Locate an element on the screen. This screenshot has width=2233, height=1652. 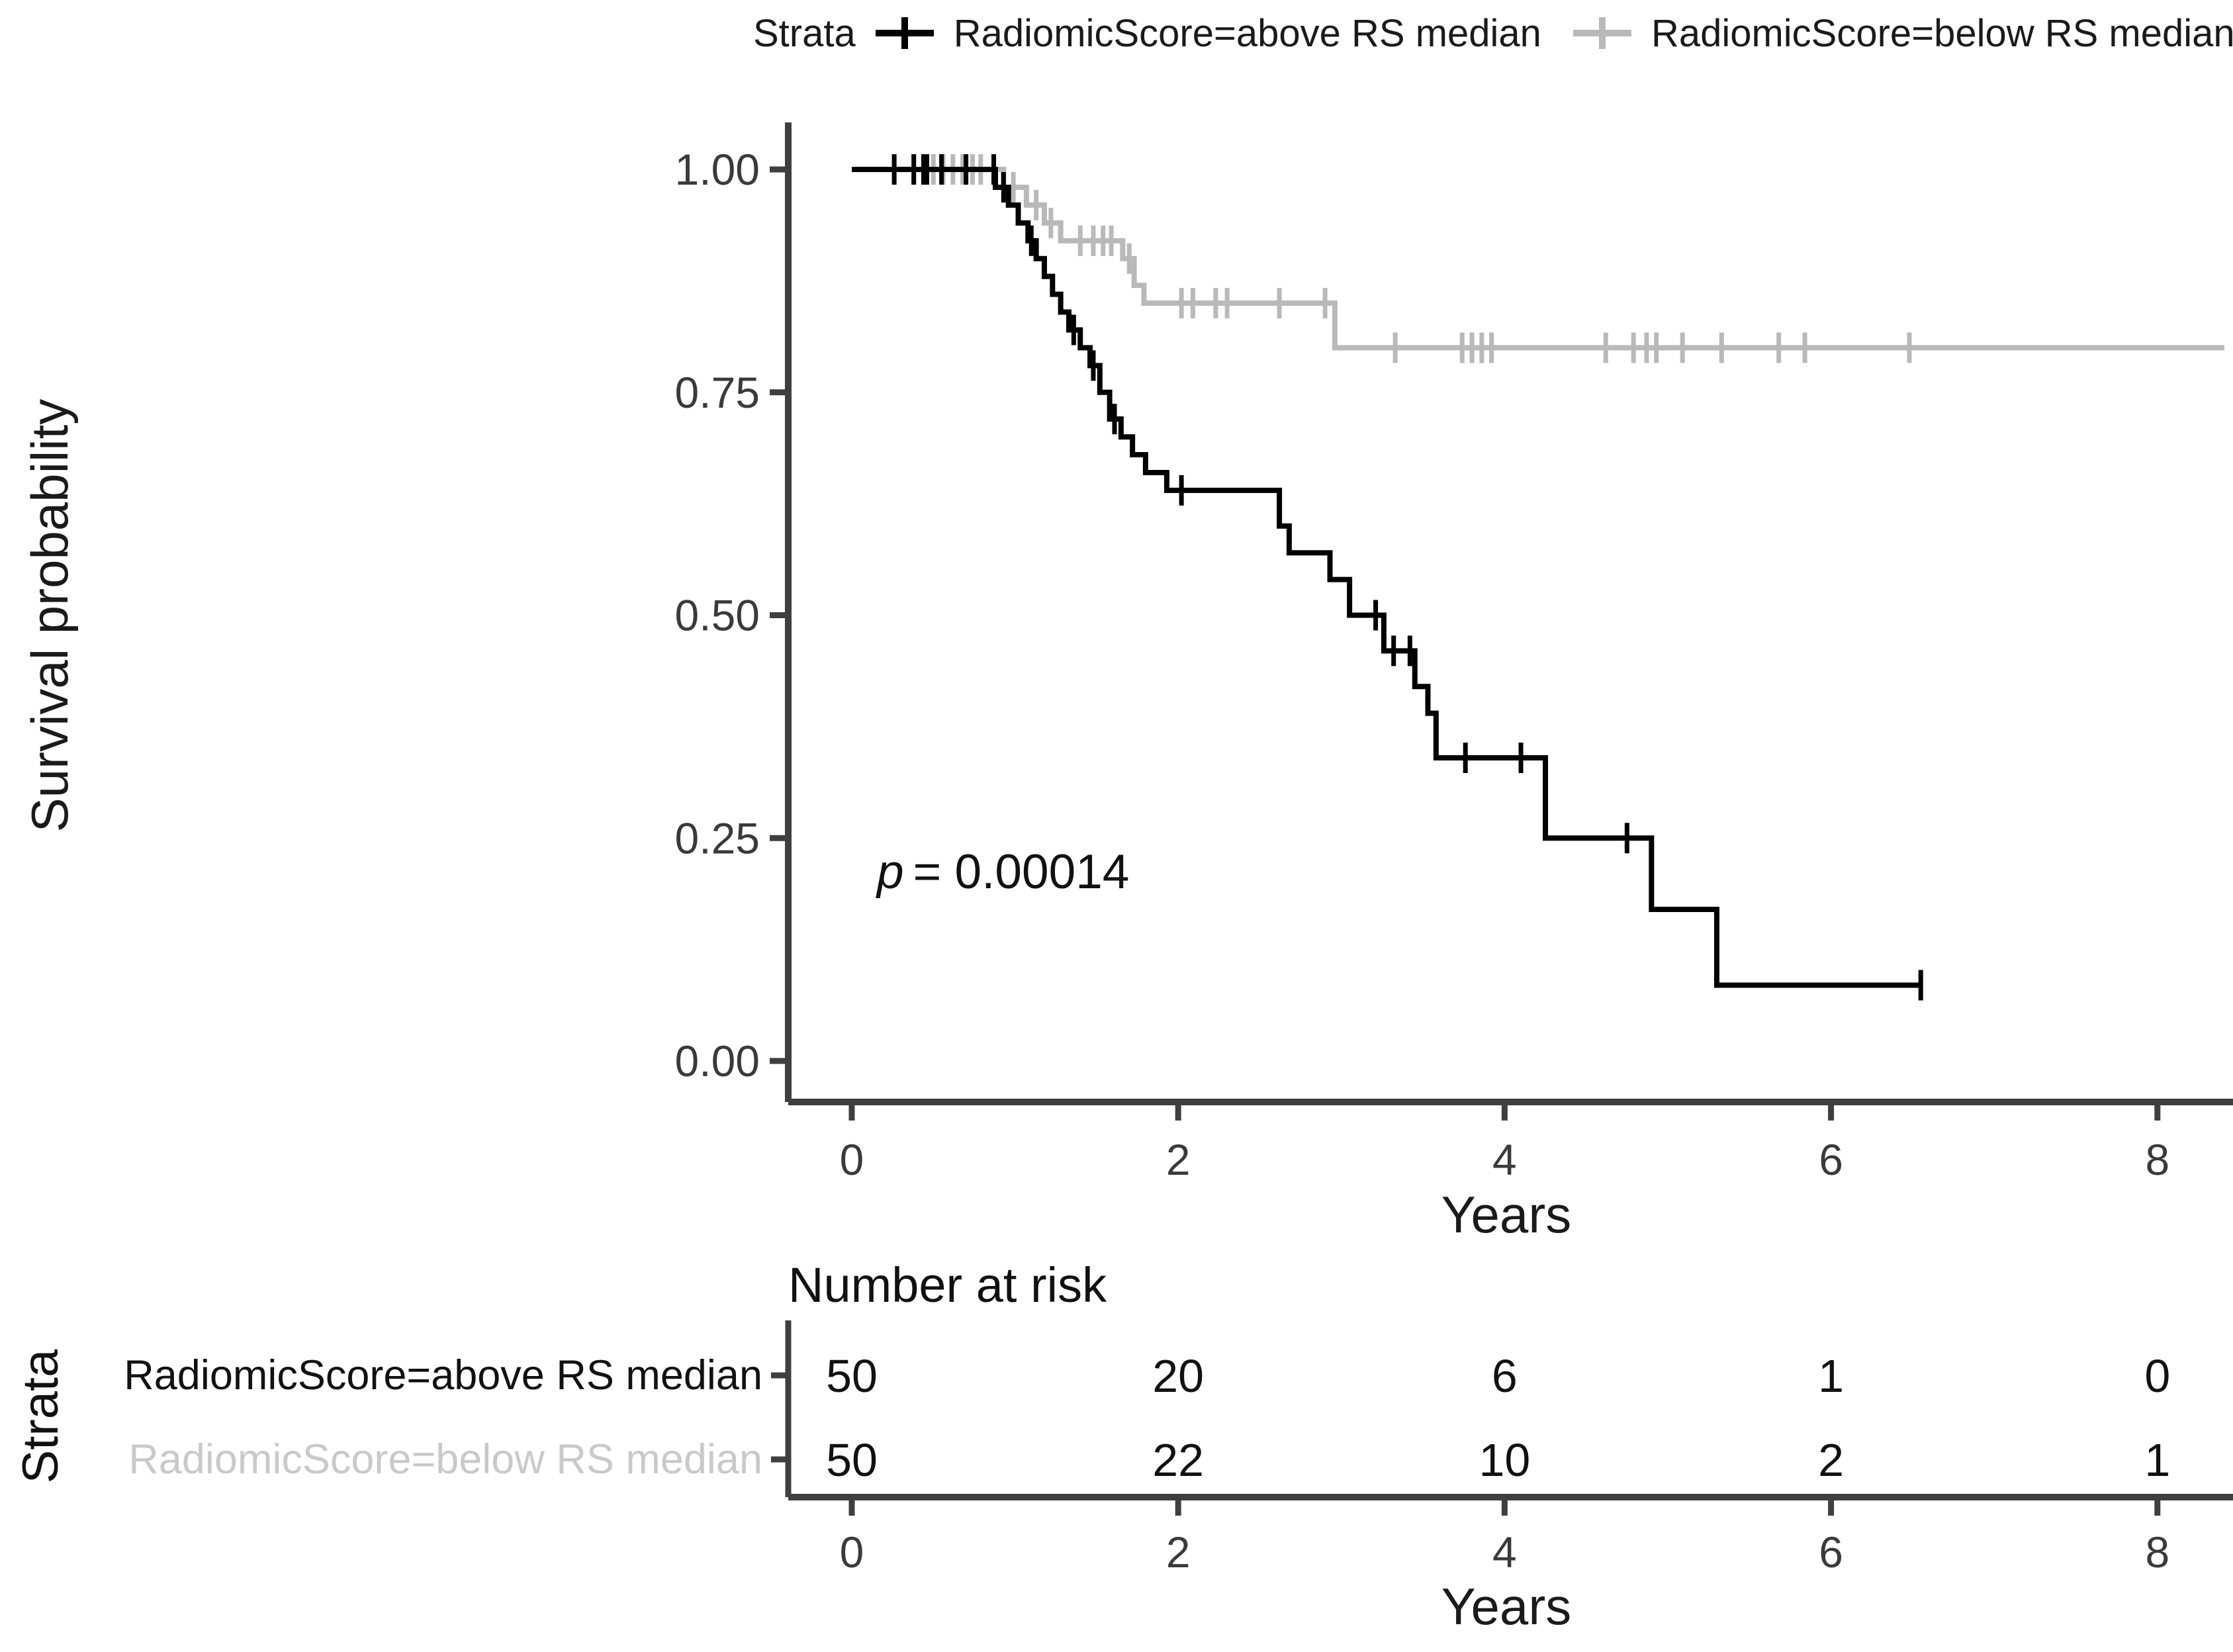
legend-key-below-median-icon is located at coordinates (1601, 33).